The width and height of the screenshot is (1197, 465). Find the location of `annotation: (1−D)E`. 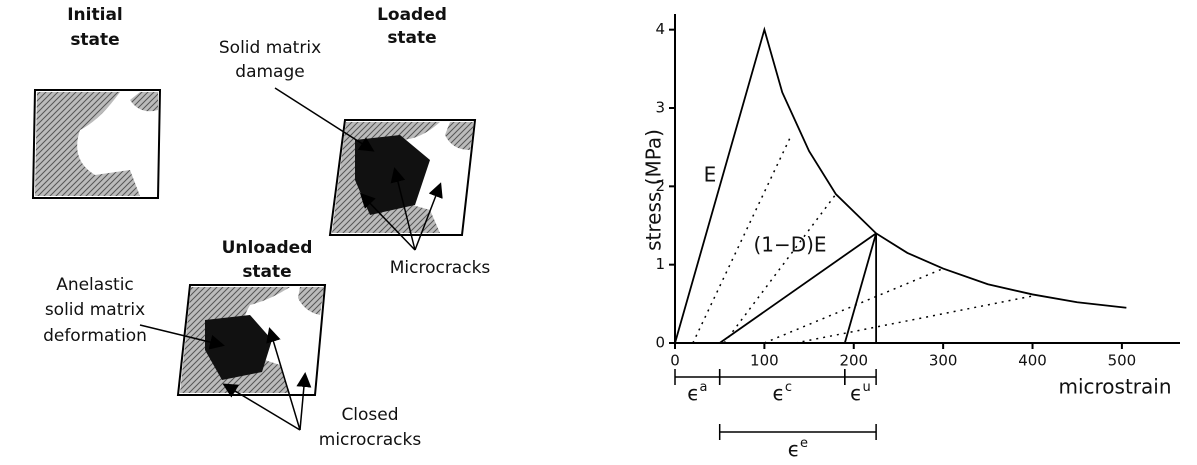

annotation: (1−D)E is located at coordinates (789, 245).